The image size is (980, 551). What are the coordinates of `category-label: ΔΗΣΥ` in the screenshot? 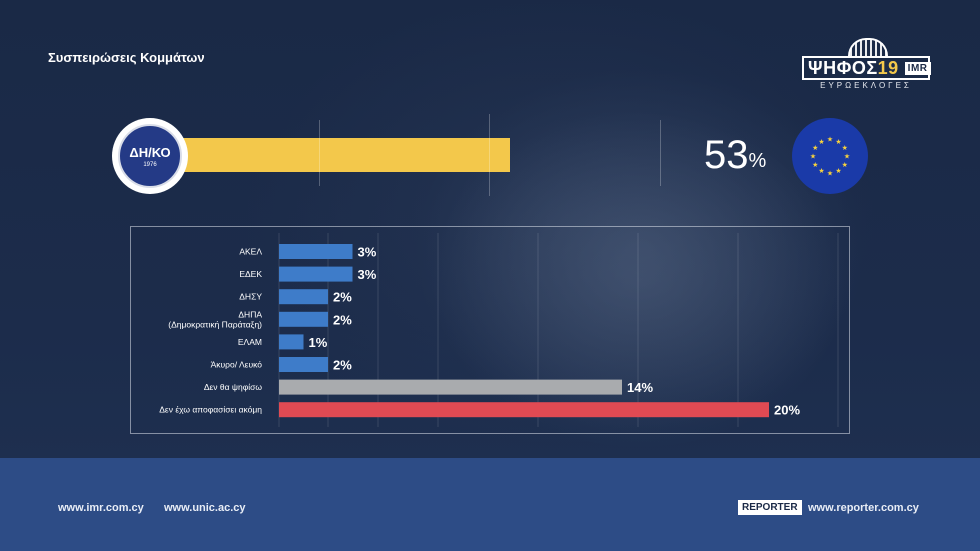 It's located at (250, 297).